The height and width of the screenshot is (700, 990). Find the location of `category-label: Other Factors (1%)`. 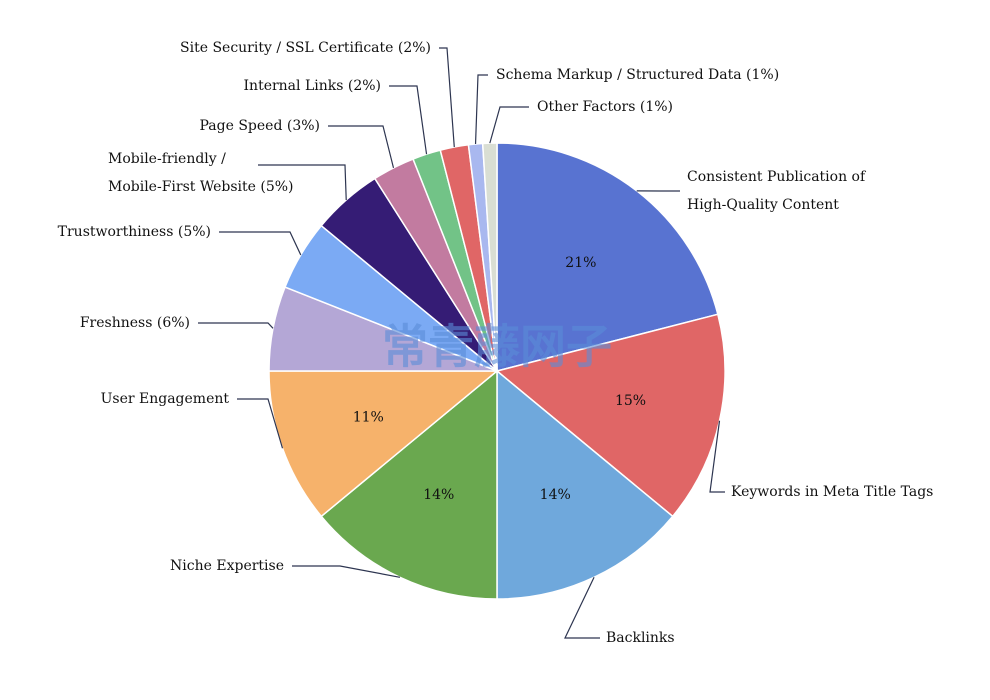

category-label: Other Factors (1%) is located at coordinates (605, 107).